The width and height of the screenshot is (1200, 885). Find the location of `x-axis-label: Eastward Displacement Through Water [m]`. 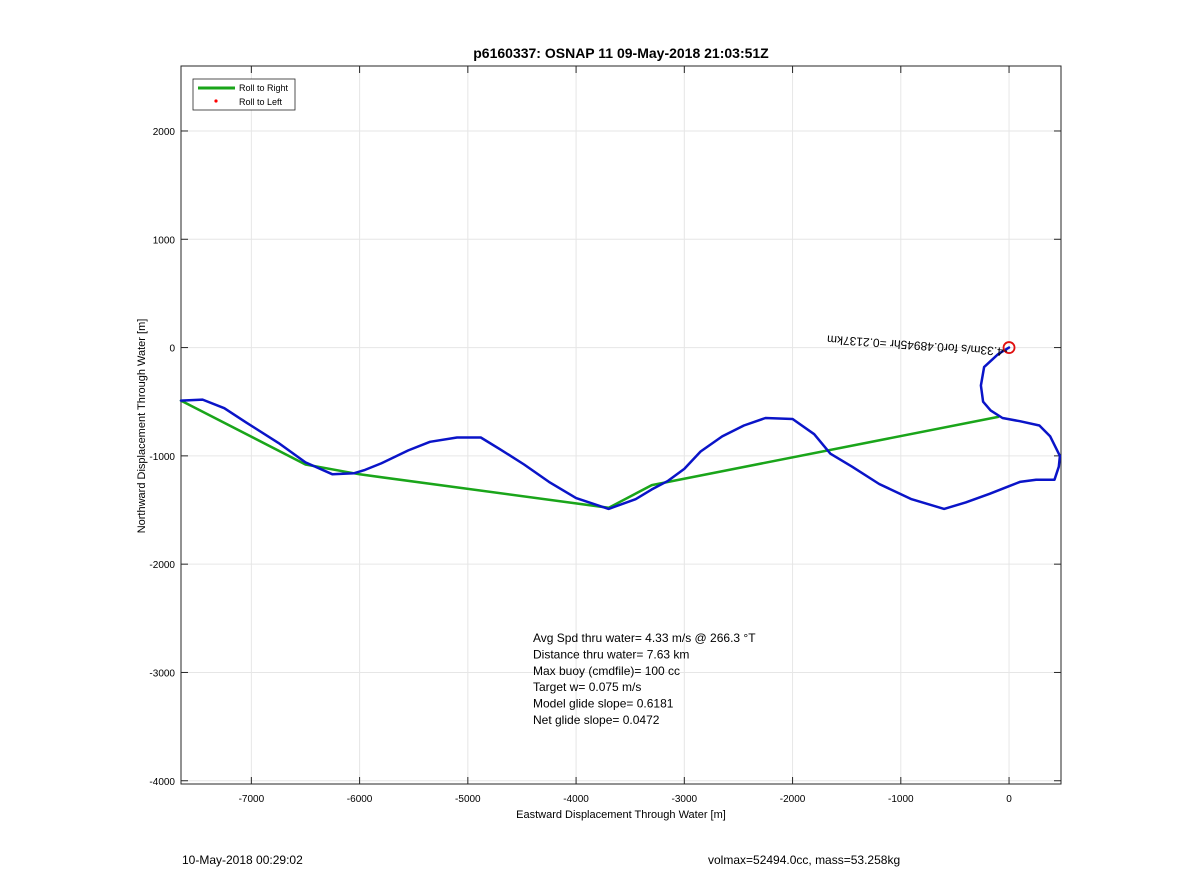

x-axis-label: Eastward Displacement Through Water [m] is located at coordinates (621, 815).